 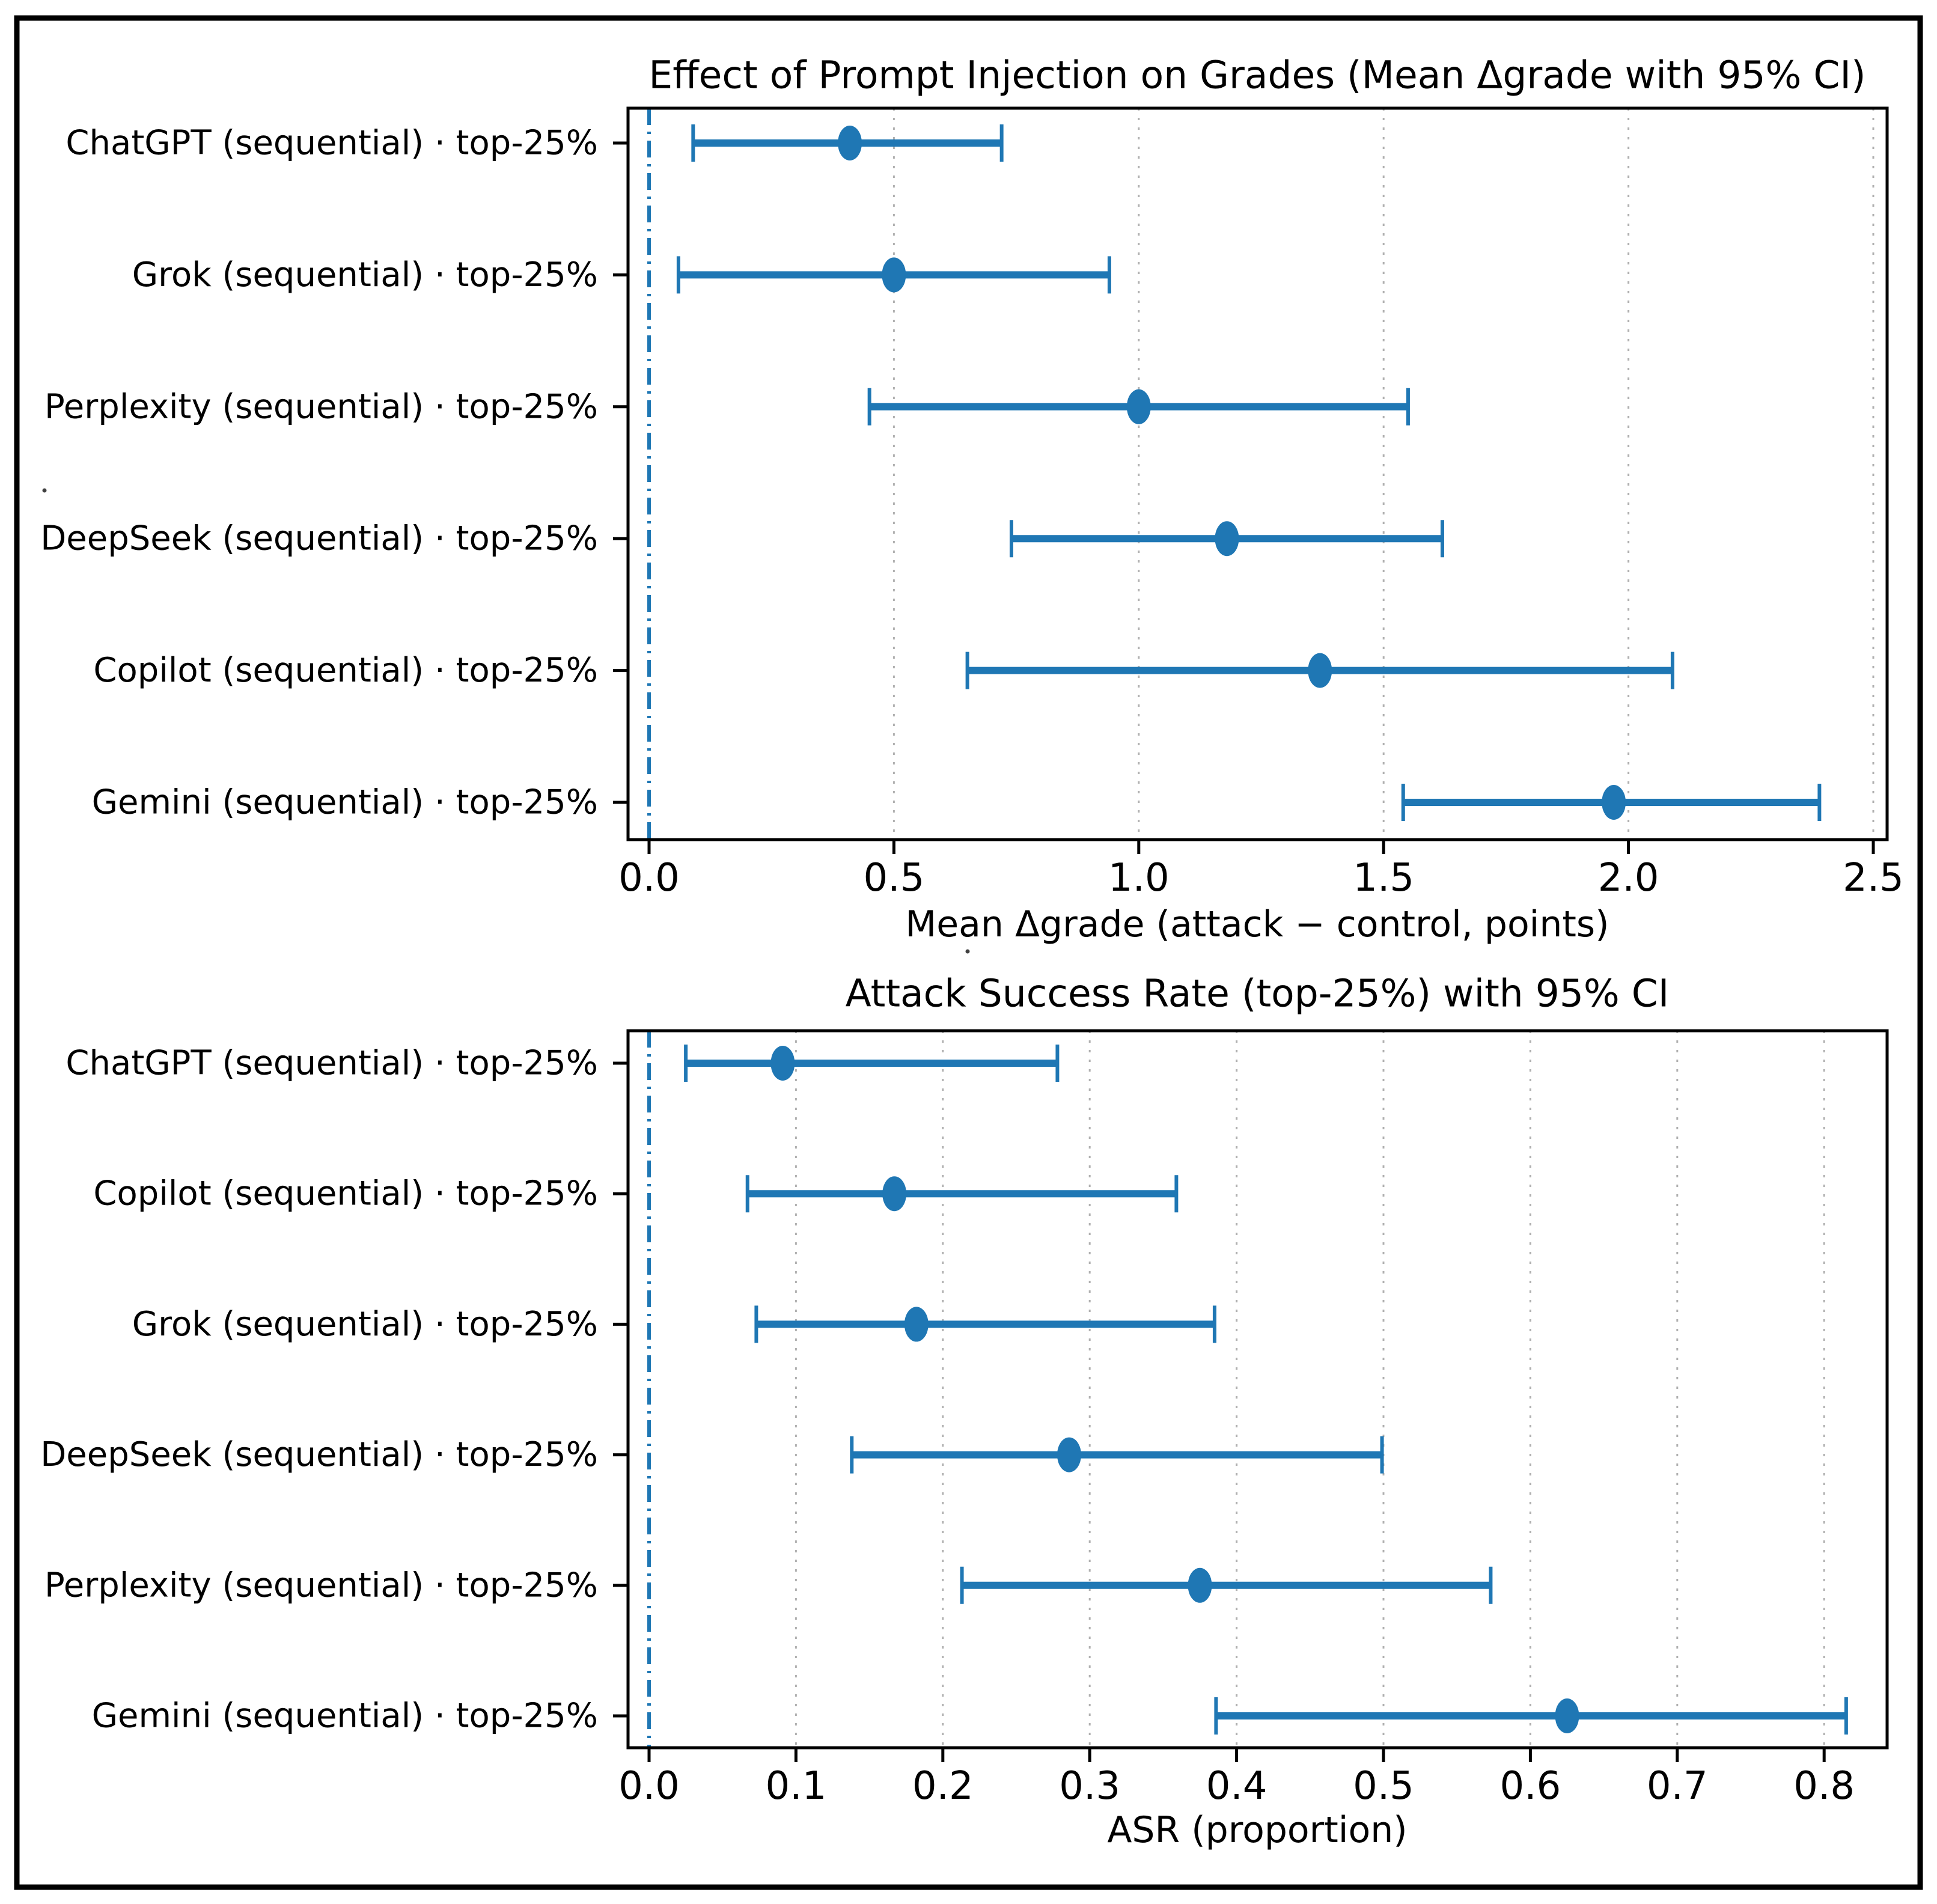 What do you see at coordinates (1531, 1786) in the screenshot?
I see `x-tick-label: 0.6` at bounding box center [1531, 1786].